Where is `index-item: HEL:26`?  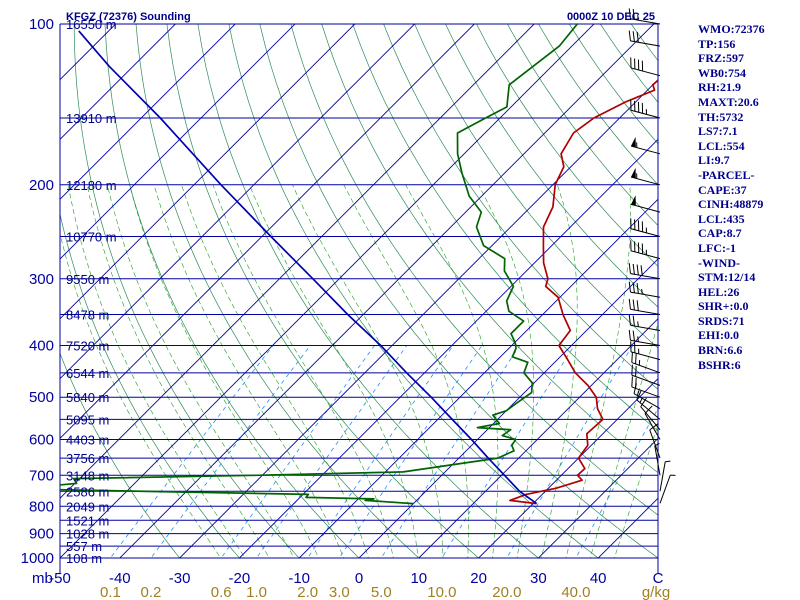 index-item: HEL:26 is located at coordinates (719, 291).